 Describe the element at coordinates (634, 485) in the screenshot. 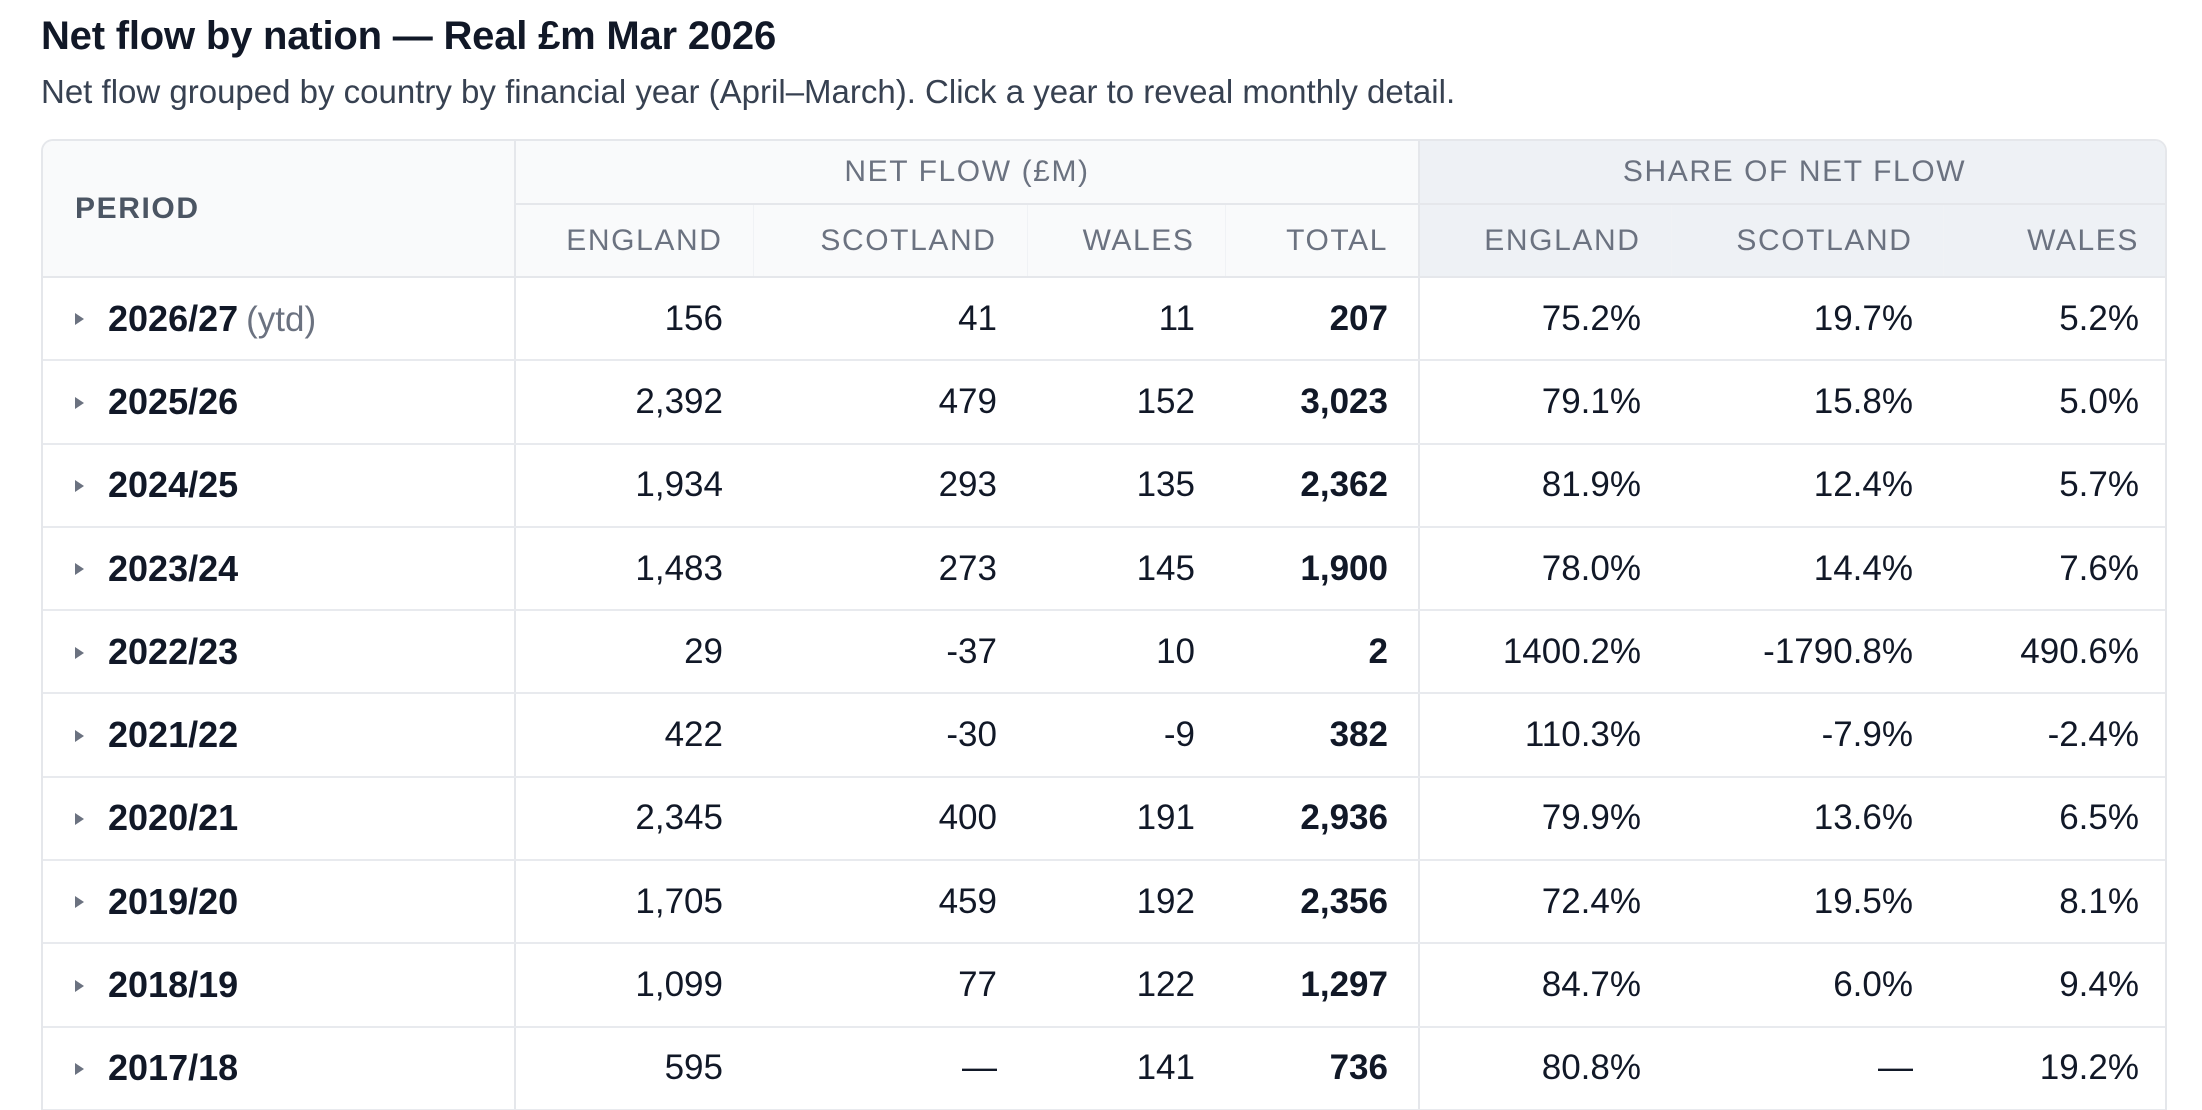

I see `cell-england: 1,934` at that location.